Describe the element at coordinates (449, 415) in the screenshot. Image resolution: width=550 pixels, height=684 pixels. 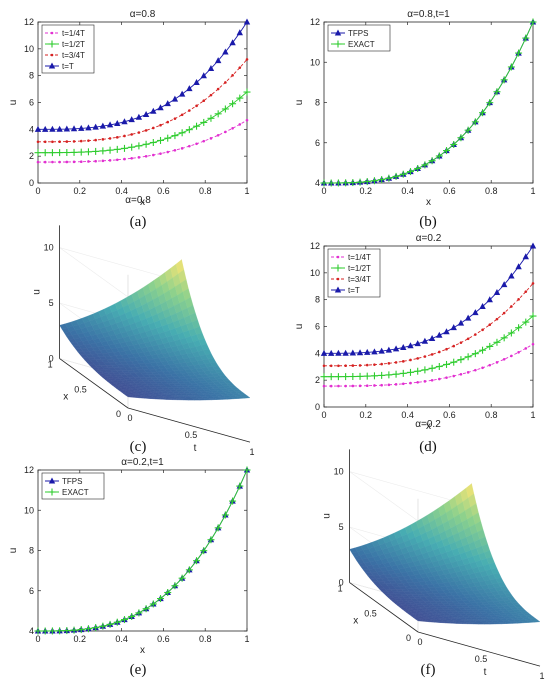
I see `x-tick-label: 0.6` at that location.